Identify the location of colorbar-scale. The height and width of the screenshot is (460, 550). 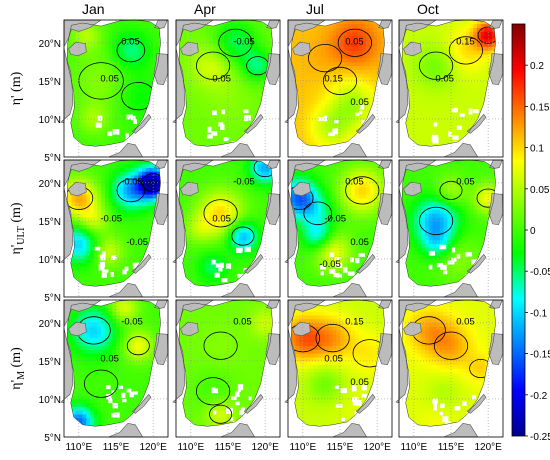
(518, 230).